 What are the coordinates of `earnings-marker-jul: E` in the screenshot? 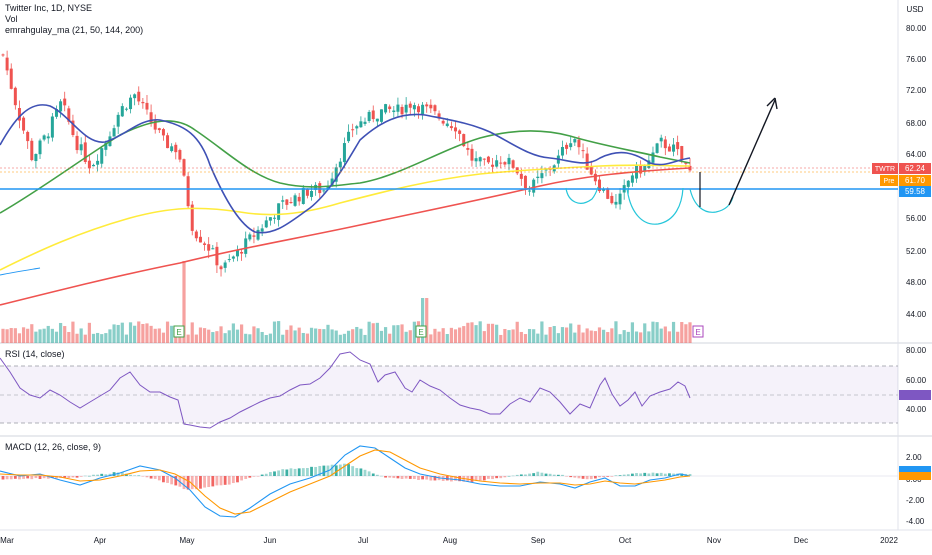 It's located at (421, 331).